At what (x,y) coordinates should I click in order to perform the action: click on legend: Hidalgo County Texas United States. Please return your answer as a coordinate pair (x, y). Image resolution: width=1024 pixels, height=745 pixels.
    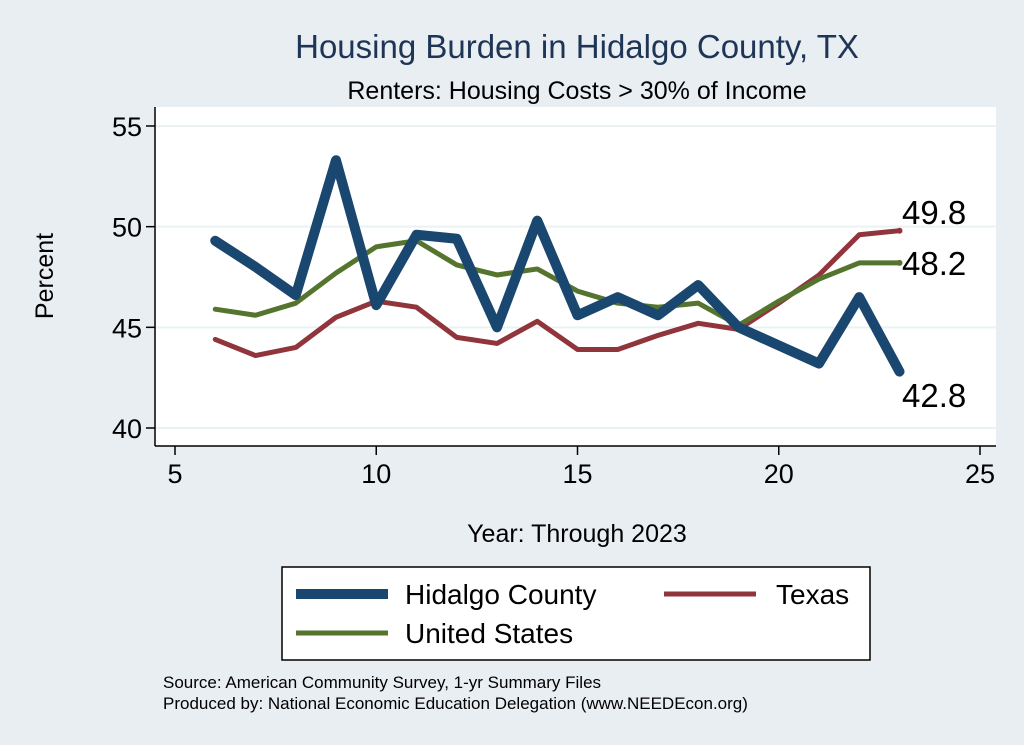
    Looking at the image, I should click on (576, 613).